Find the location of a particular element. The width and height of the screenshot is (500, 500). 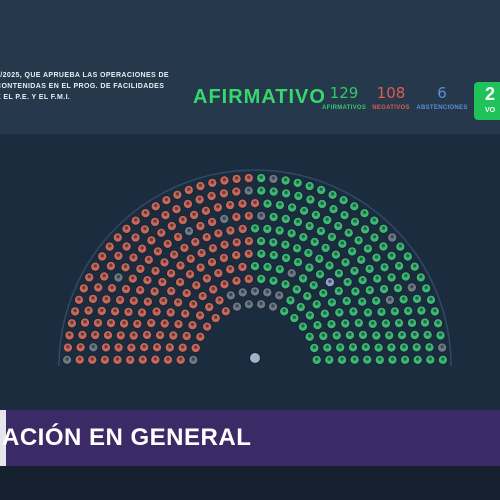

banner-title: ACIÓN EN GENERAL is located at coordinates (127, 437).